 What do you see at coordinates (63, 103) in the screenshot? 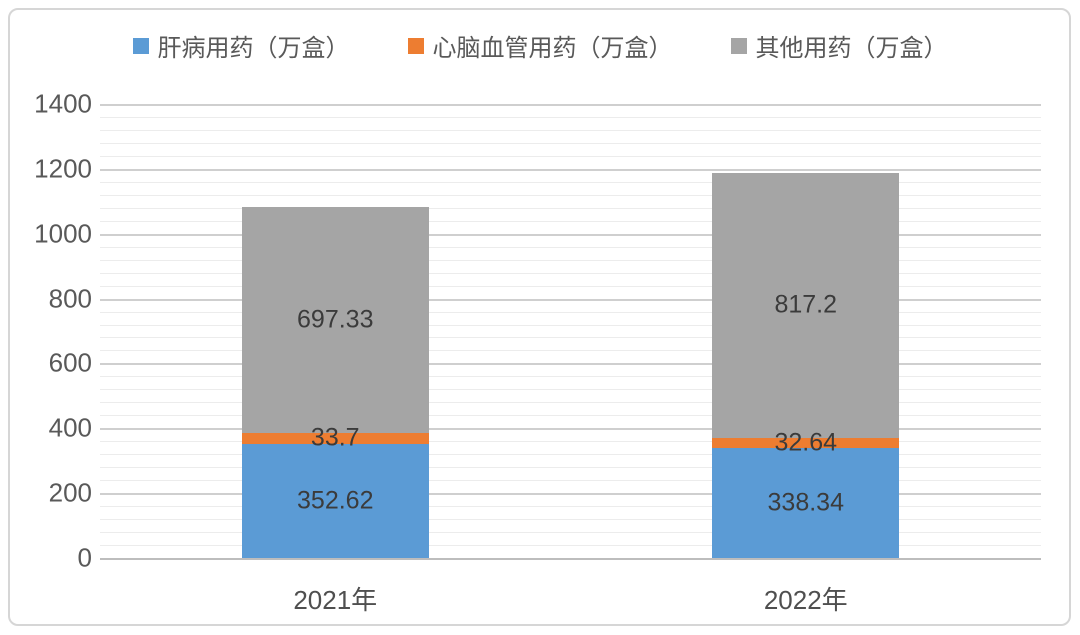
I see `y-axis-tick-label: 1400` at bounding box center [63, 103].